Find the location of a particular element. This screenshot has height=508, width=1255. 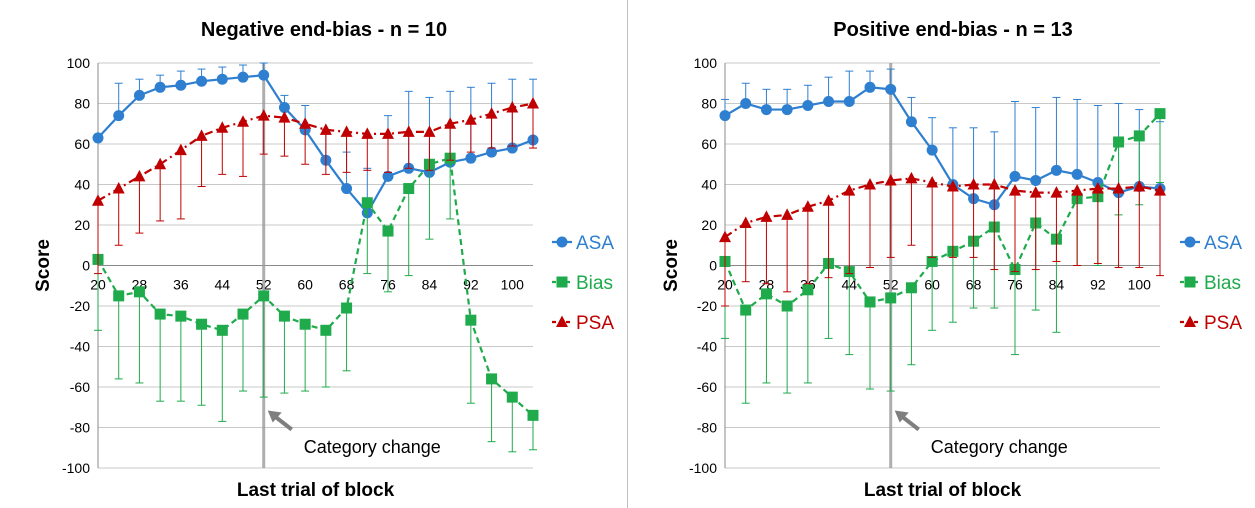

y-tick-label: -100 is located at coordinates (703, 468).